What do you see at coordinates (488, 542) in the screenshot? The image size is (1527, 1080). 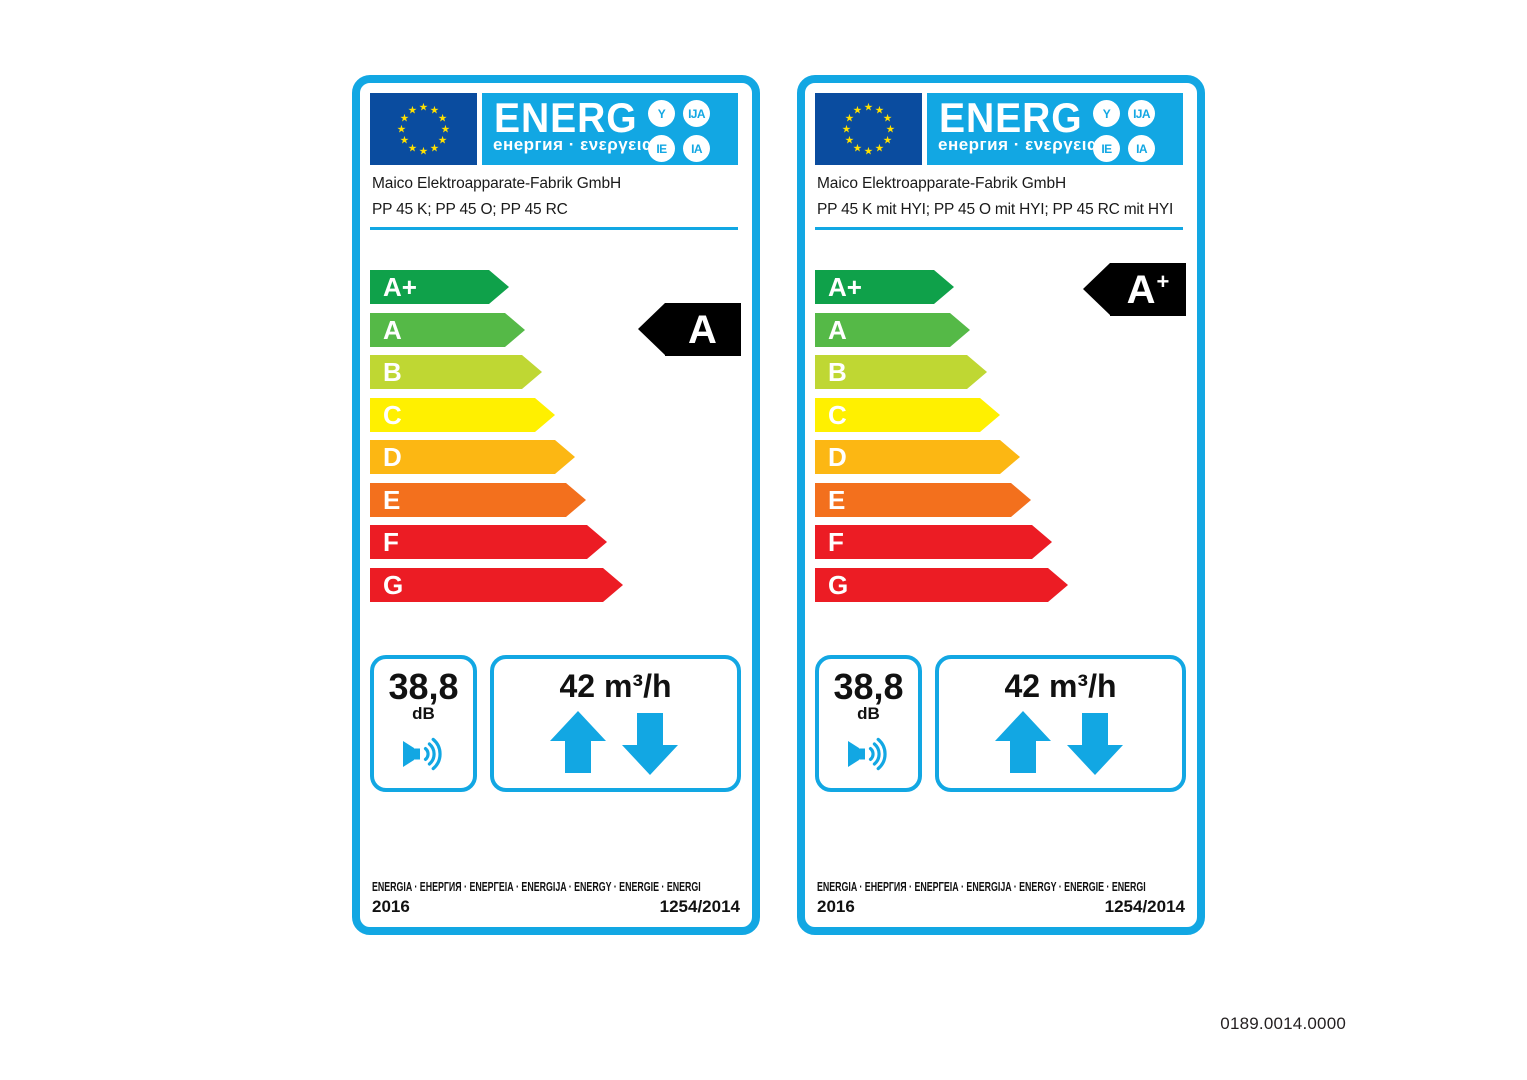 I see `scale-arrow-f: F` at bounding box center [488, 542].